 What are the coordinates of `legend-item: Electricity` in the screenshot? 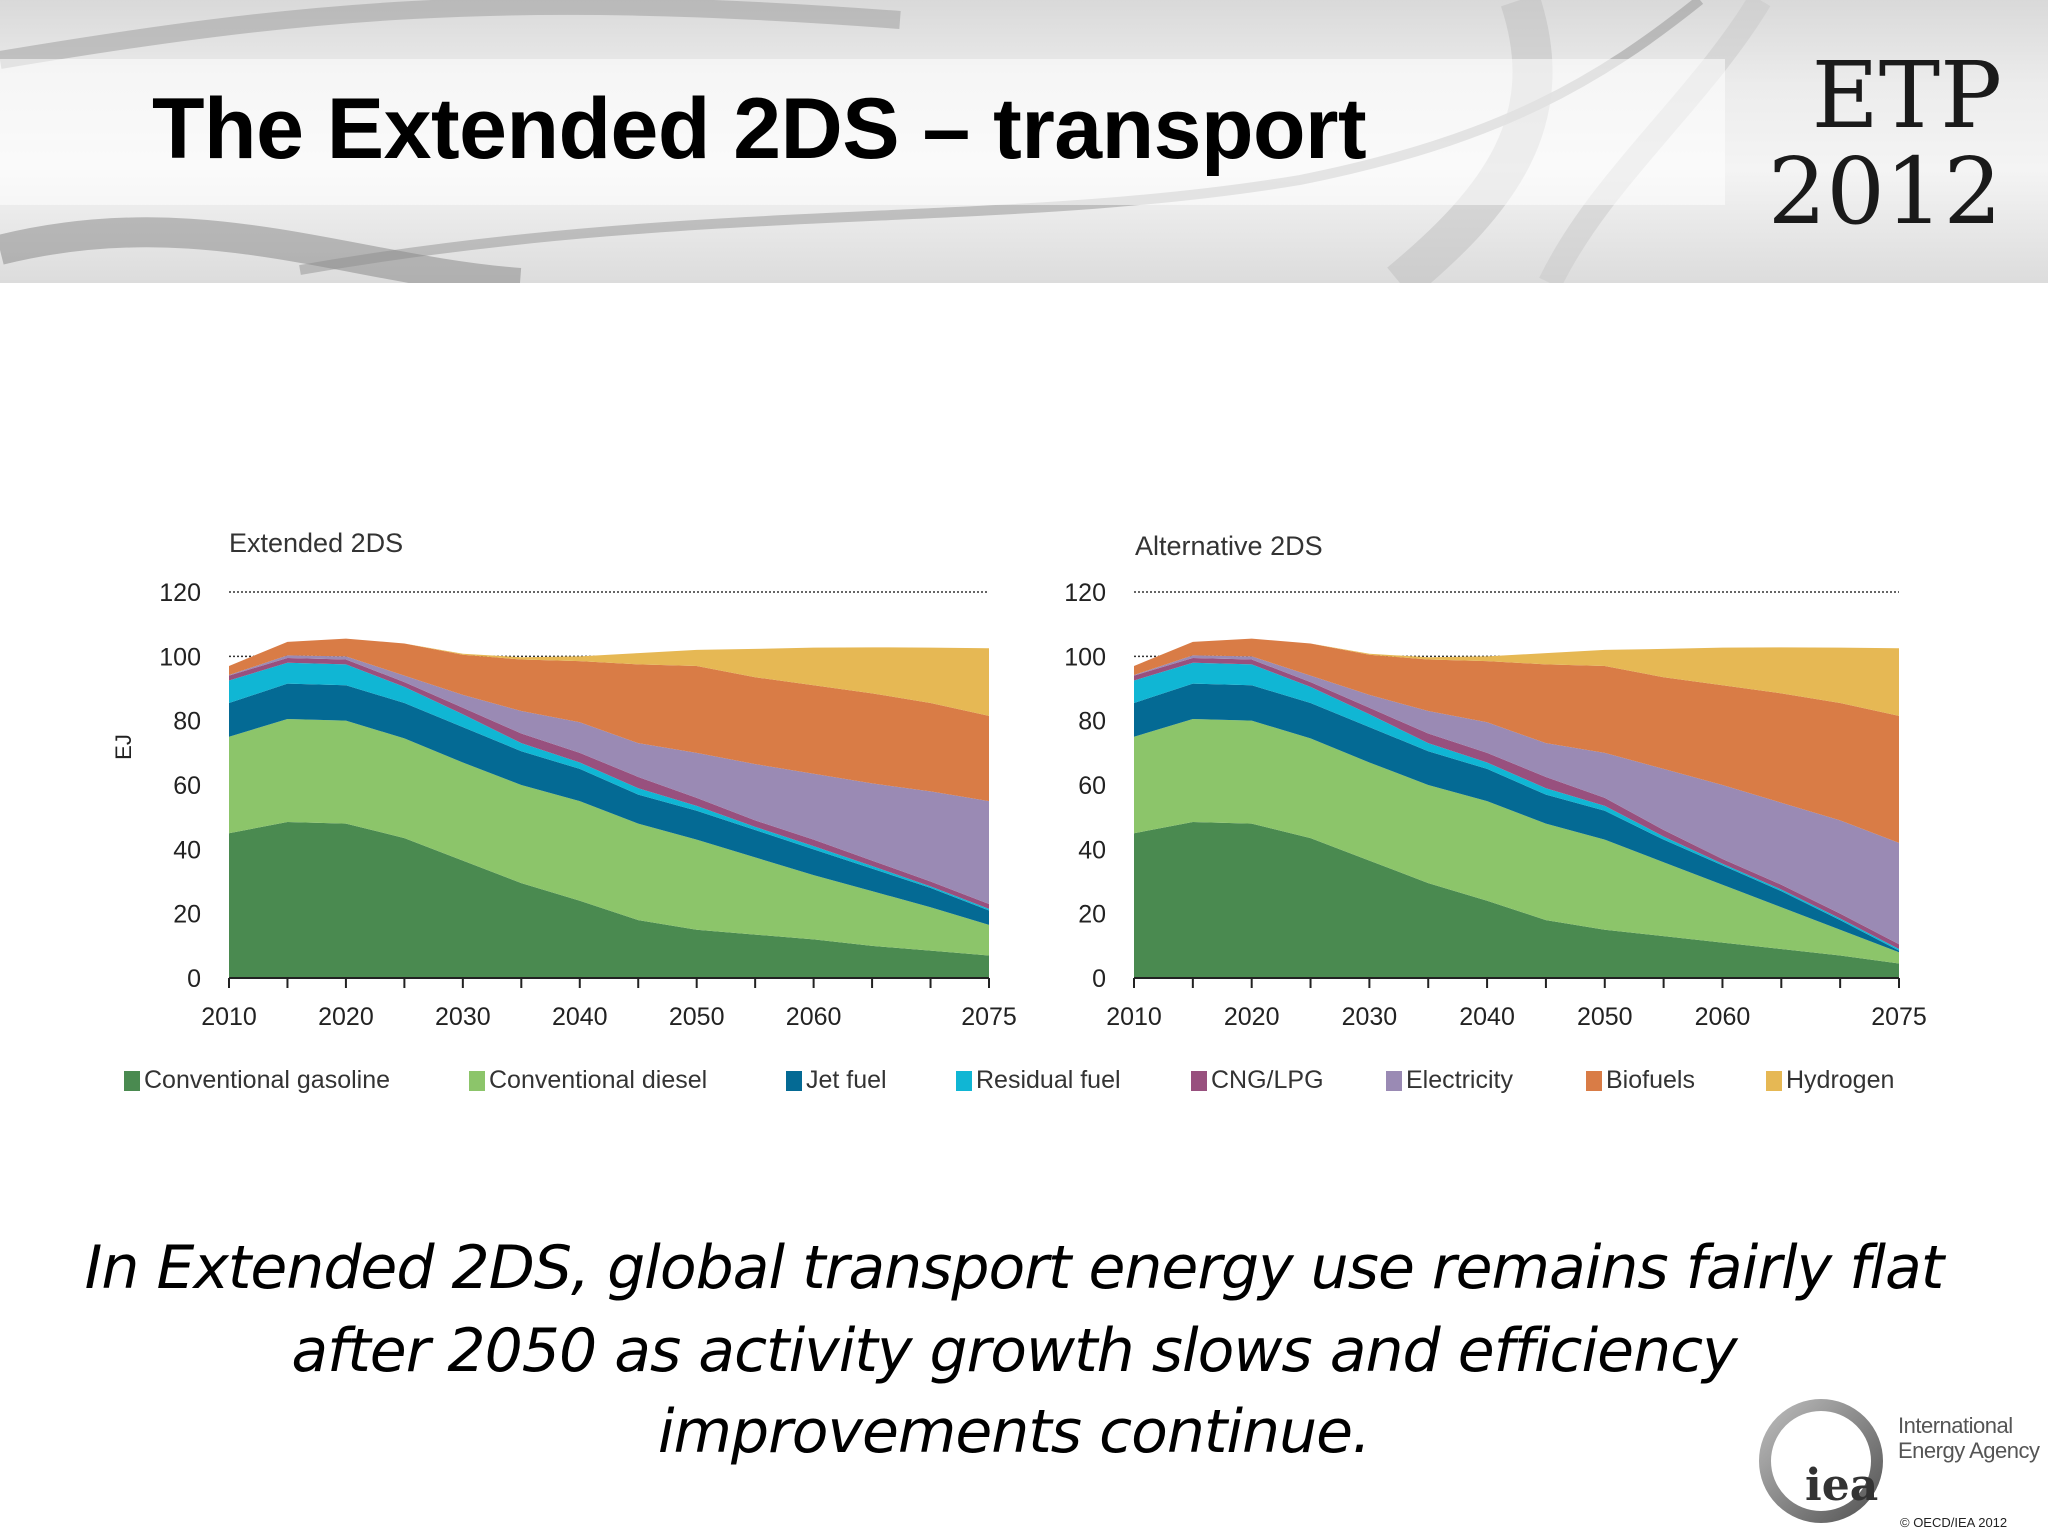 It's located at (1449, 1080).